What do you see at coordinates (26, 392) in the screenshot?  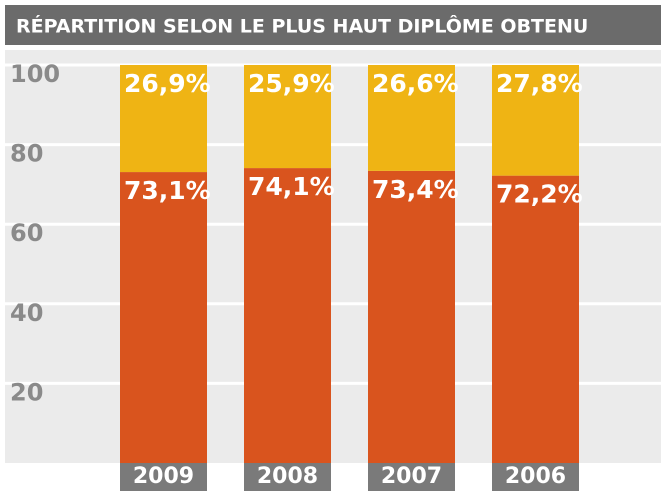 I see `y-tick-label: 20` at bounding box center [26, 392].